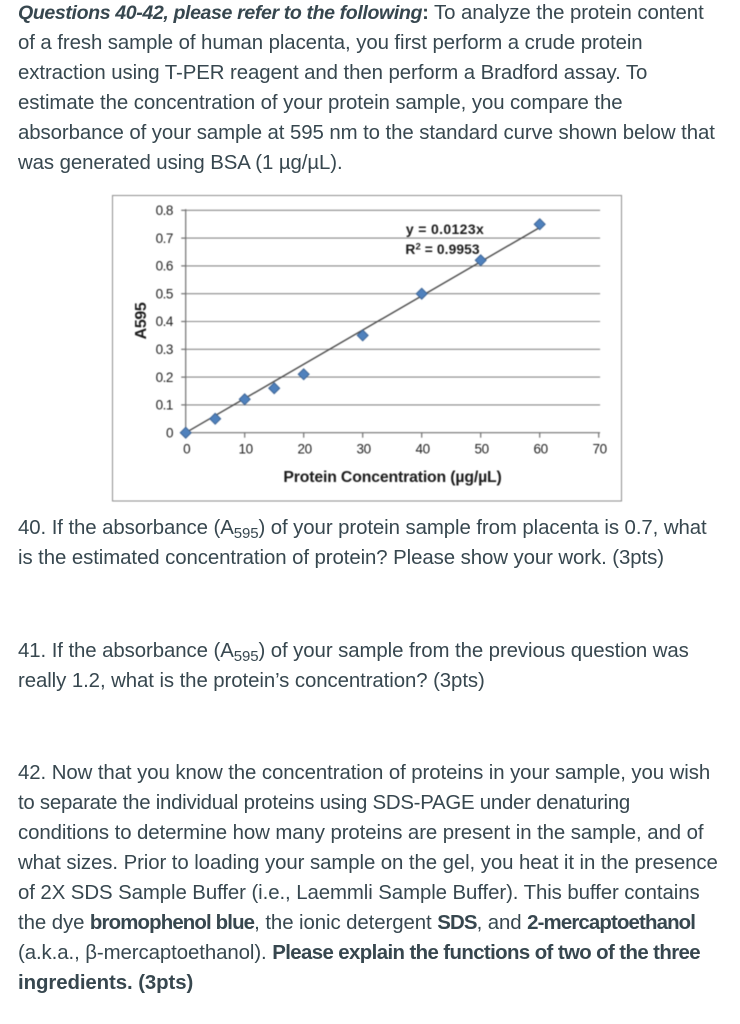  What do you see at coordinates (164, 377) in the screenshot?
I see `svg-text: 0.2` at bounding box center [164, 377].